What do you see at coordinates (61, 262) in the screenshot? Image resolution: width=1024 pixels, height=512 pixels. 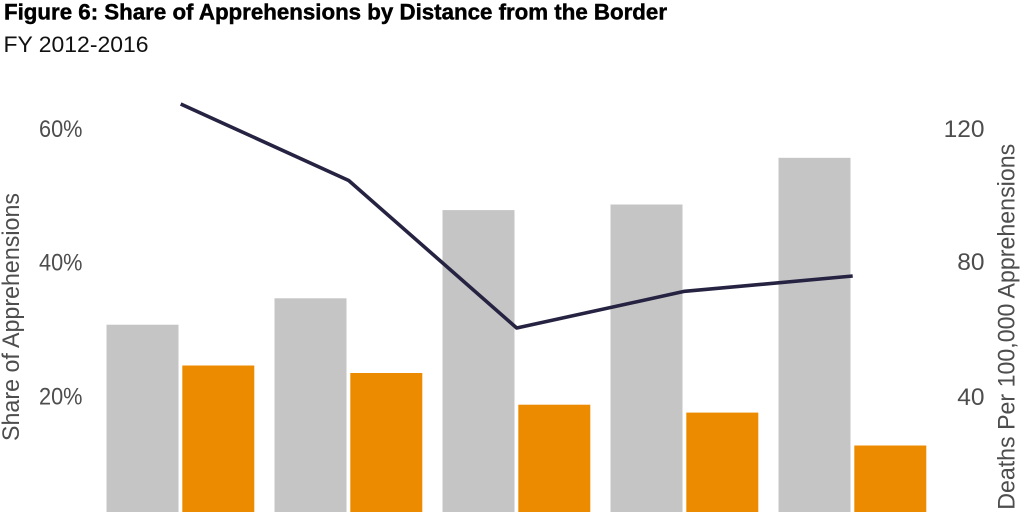 I see `svg-text: 40%` at bounding box center [61, 262].